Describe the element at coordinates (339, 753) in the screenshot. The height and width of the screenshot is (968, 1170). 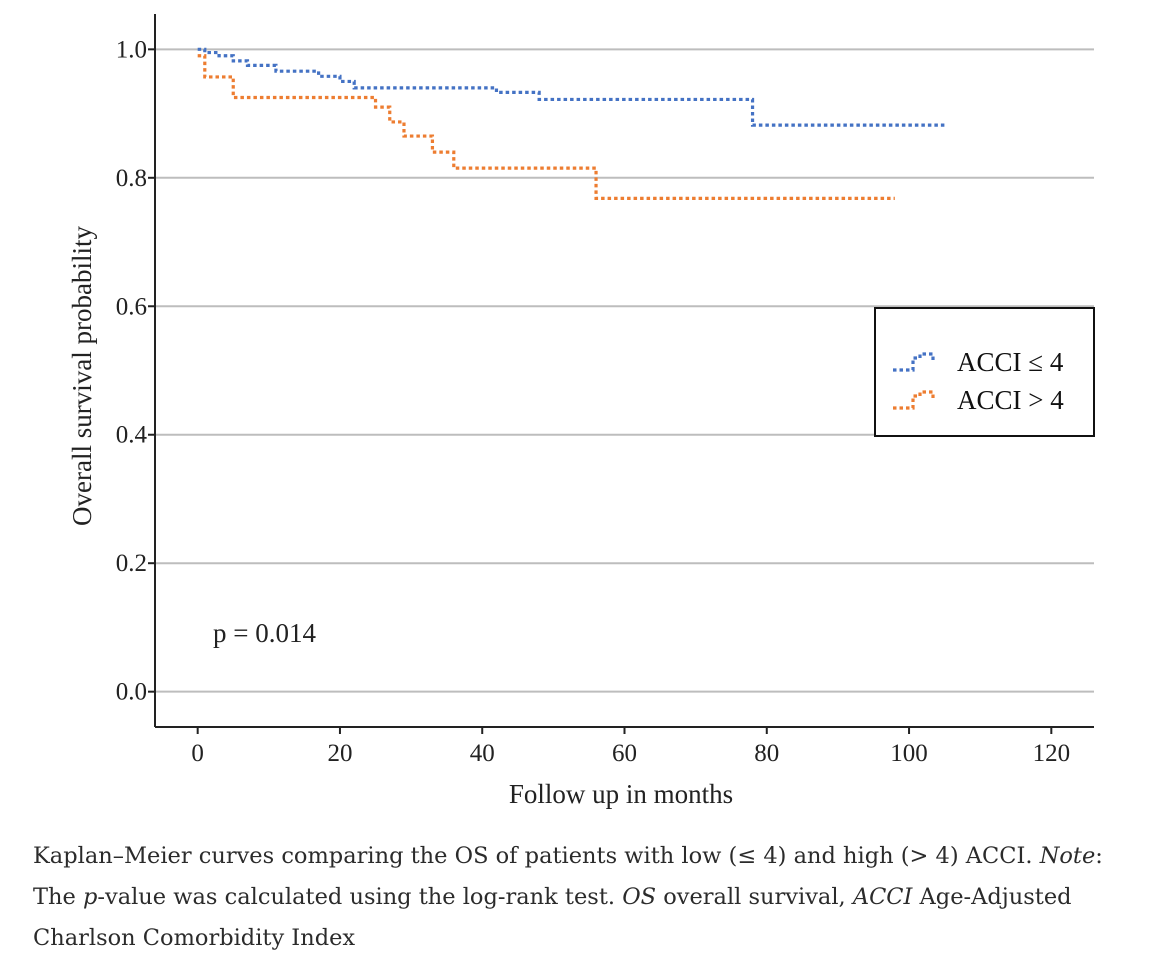
I see `x-tick-label: 20` at that location.